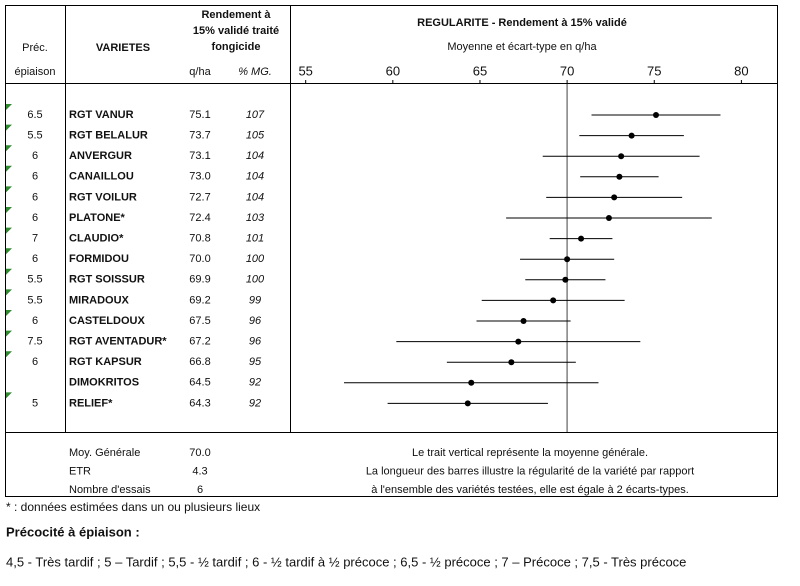  I want to click on summary-label: ETR, so click(80, 471).